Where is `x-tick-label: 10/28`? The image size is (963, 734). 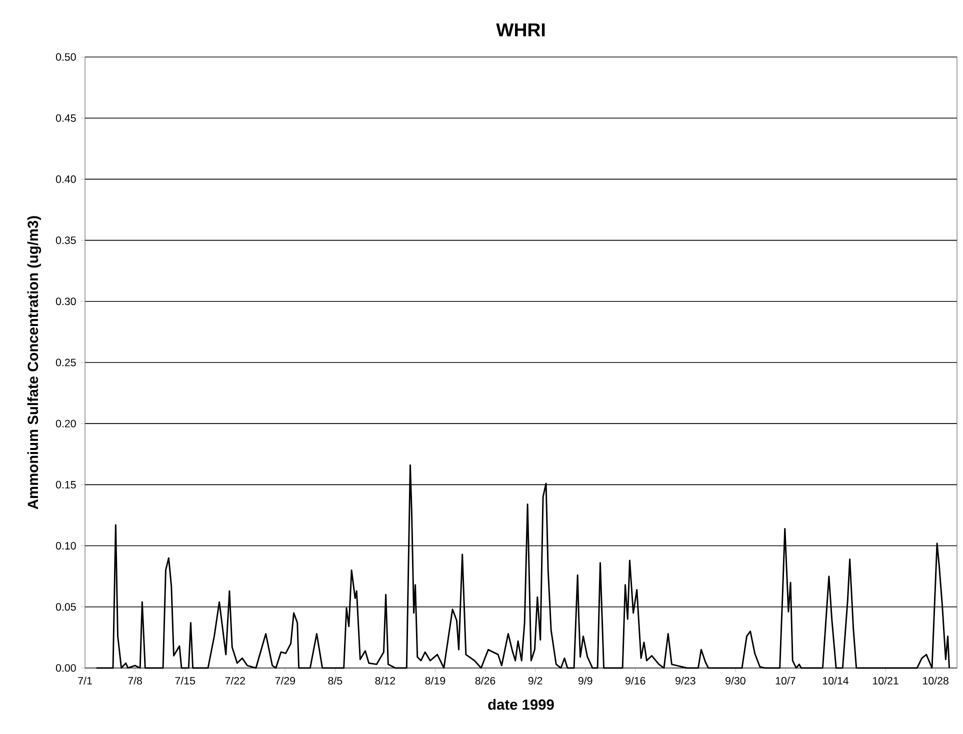
x-tick-label: 10/28 is located at coordinates (935, 680).